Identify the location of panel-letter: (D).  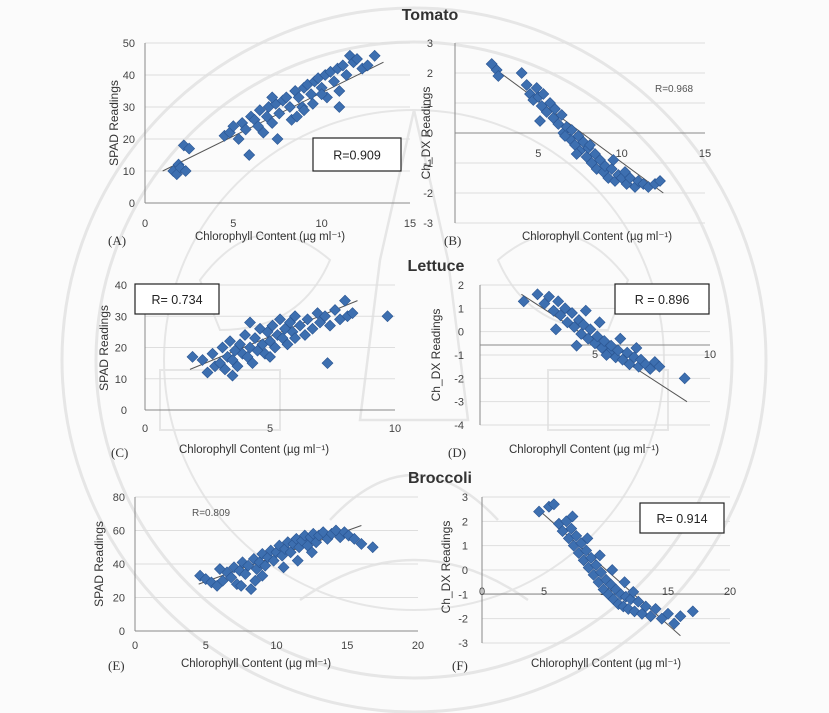
(457, 452).